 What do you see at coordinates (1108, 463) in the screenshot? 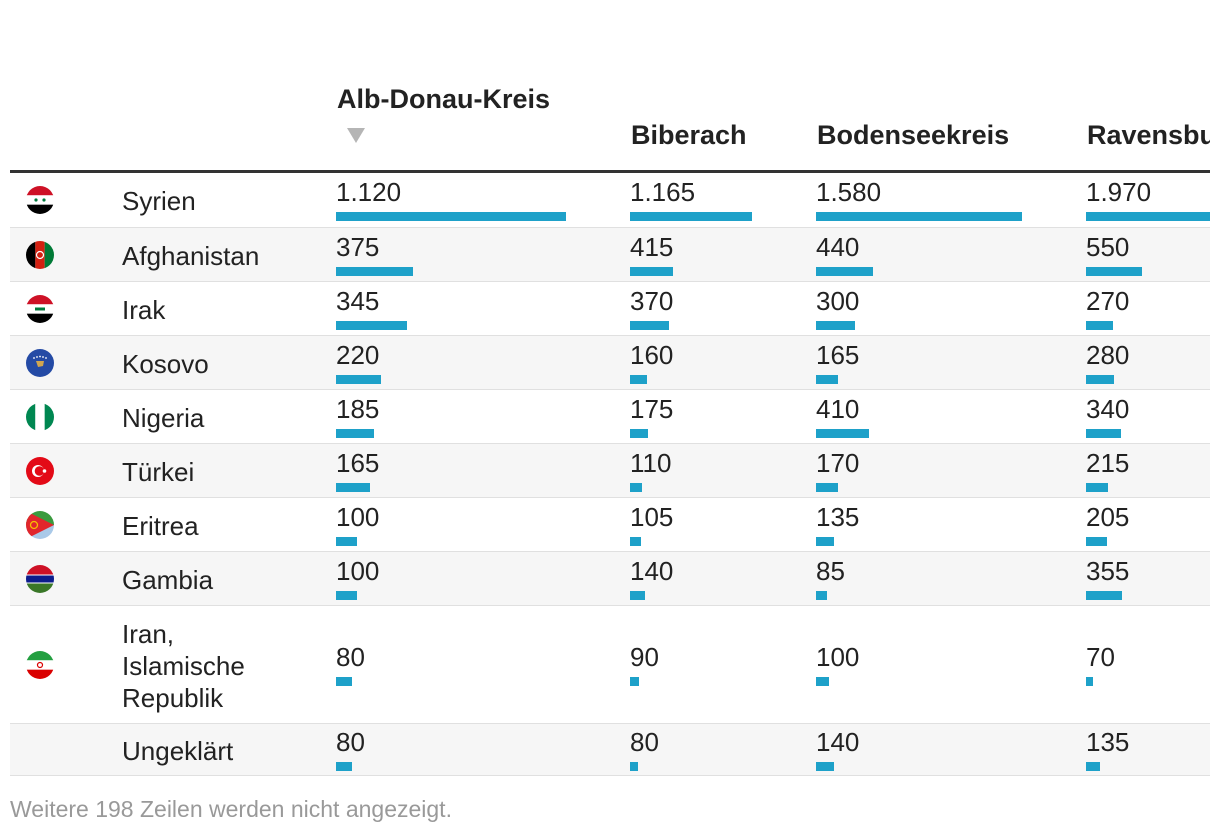
I see `cell-value: 215` at bounding box center [1108, 463].